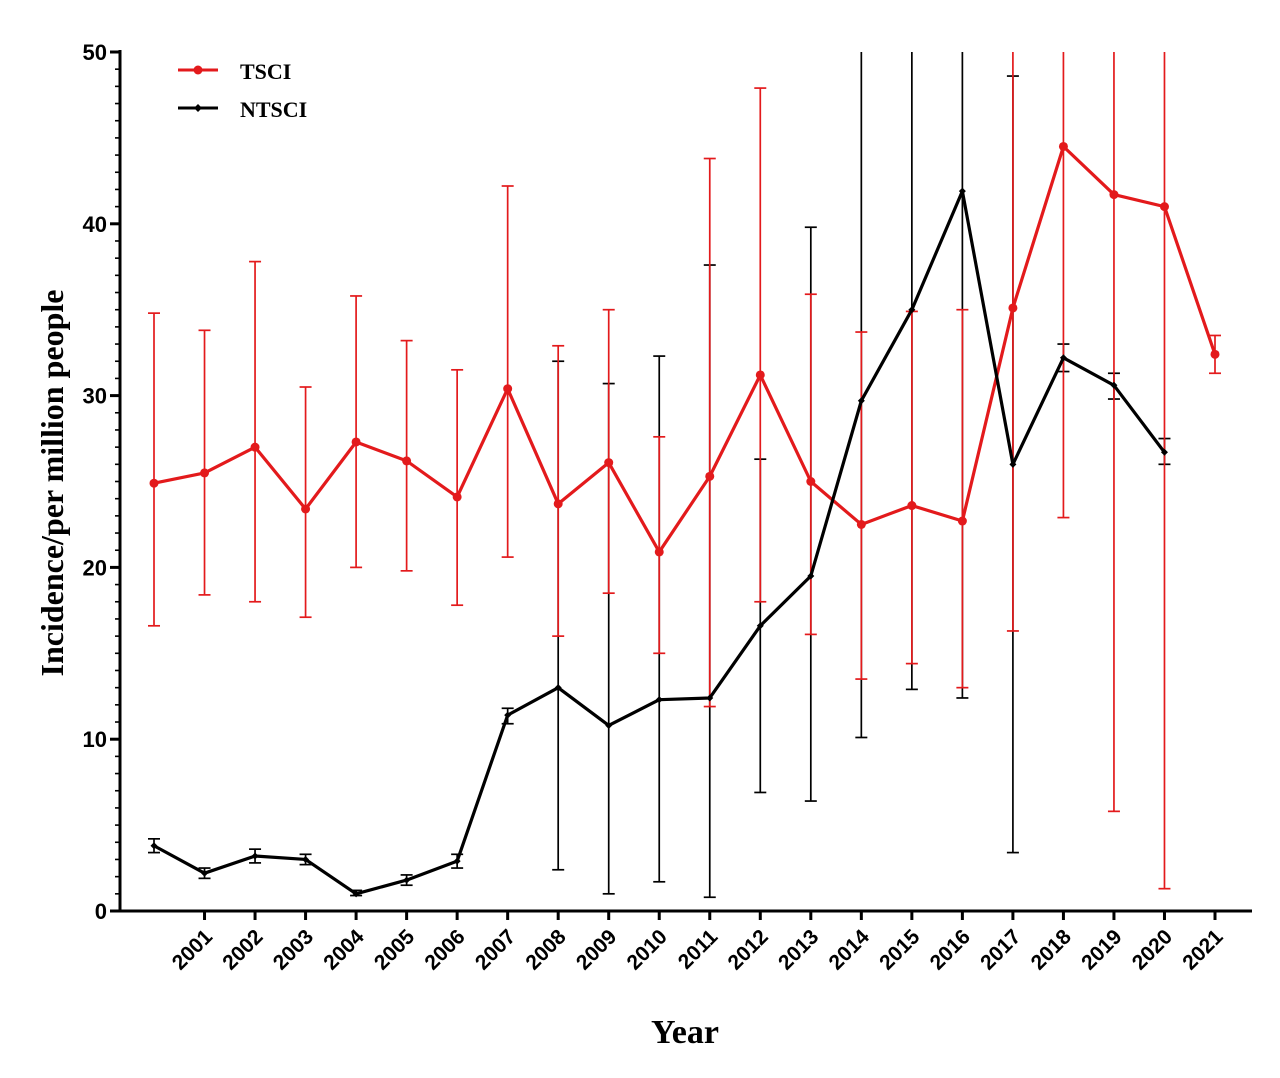 This screenshot has height=1078, width=1280. Describe the element at coordinates (265, 71) in the screenshot. I see `legend-label-tsci: TSCI` at that location.